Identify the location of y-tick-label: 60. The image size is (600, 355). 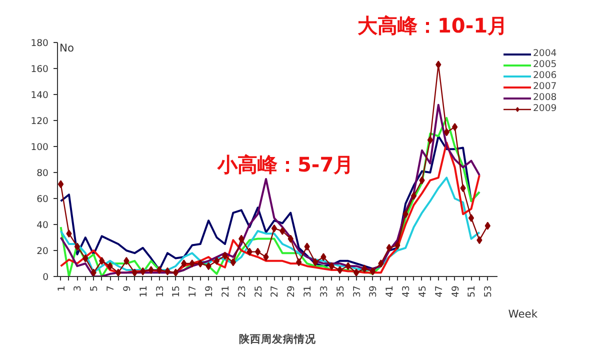
(42, 199).